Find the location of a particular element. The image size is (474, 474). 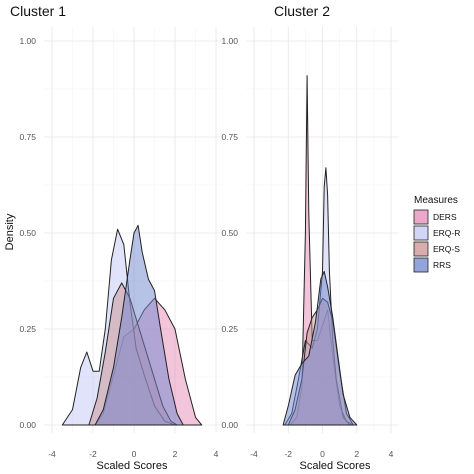

legend-swatch-rrs is located at coordinates (421, 265).